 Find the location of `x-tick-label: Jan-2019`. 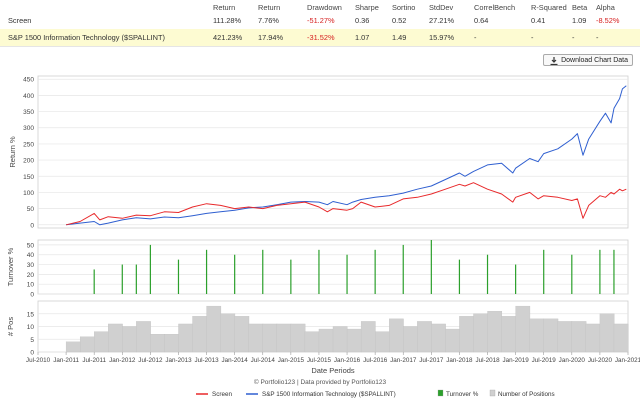

x-tick-label: Jan-2019 is located at coordinates (515, 360).